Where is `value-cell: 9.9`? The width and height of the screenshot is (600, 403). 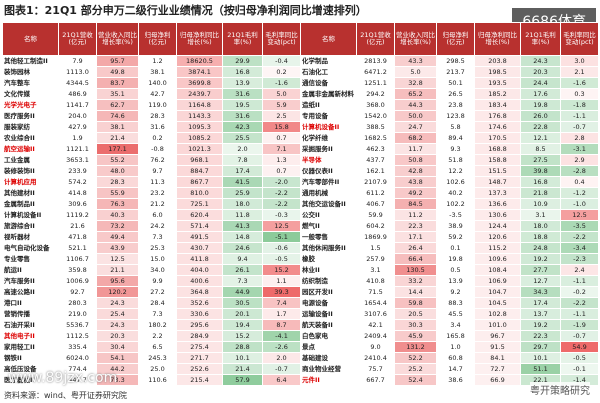 value-cell: 9.9 is located at coordinates (157, 281).